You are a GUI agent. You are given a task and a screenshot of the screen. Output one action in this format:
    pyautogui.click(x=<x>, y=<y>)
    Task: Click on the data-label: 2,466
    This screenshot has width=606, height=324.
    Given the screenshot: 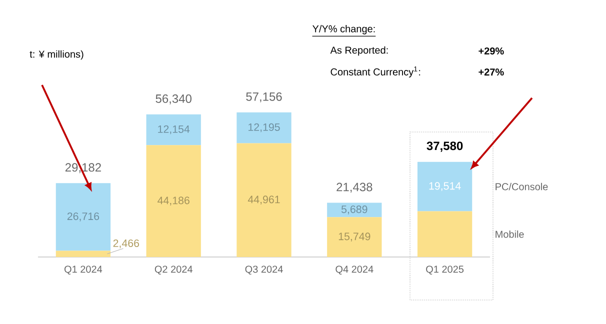 What is the action you would take?
    pyautogui.click(x=126, y=243)
    